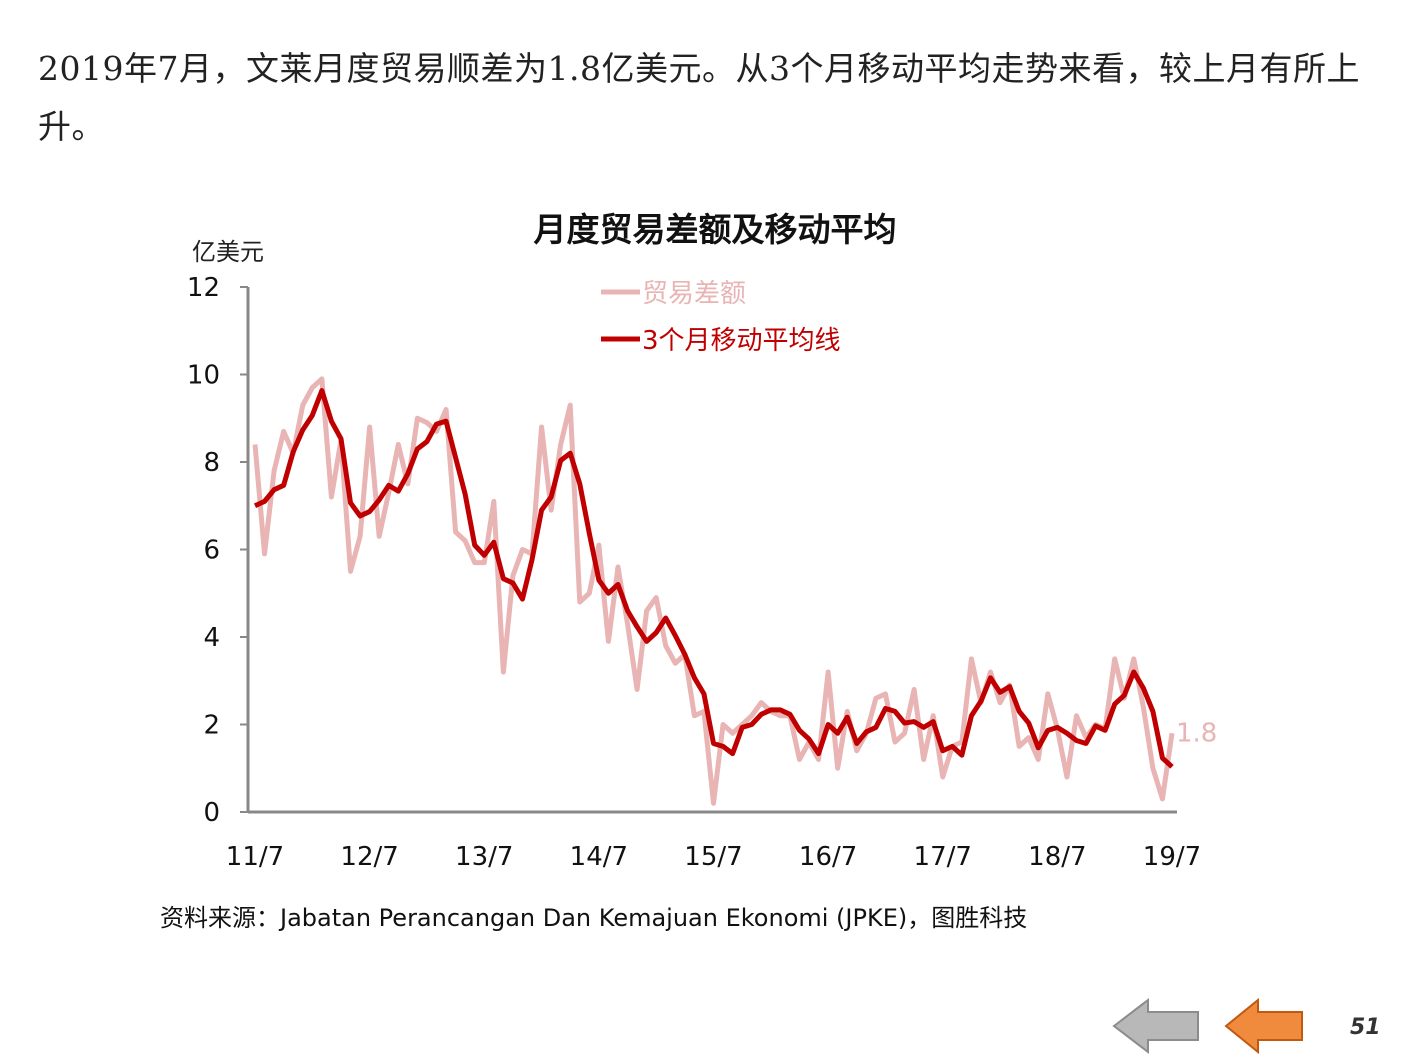 This screenshot has height=1058, width=1411. What do you see at coordinates (1172, 857) in the screenshot?
I see `x-tick-label: 19/7` at bounding box center [1172, 857].